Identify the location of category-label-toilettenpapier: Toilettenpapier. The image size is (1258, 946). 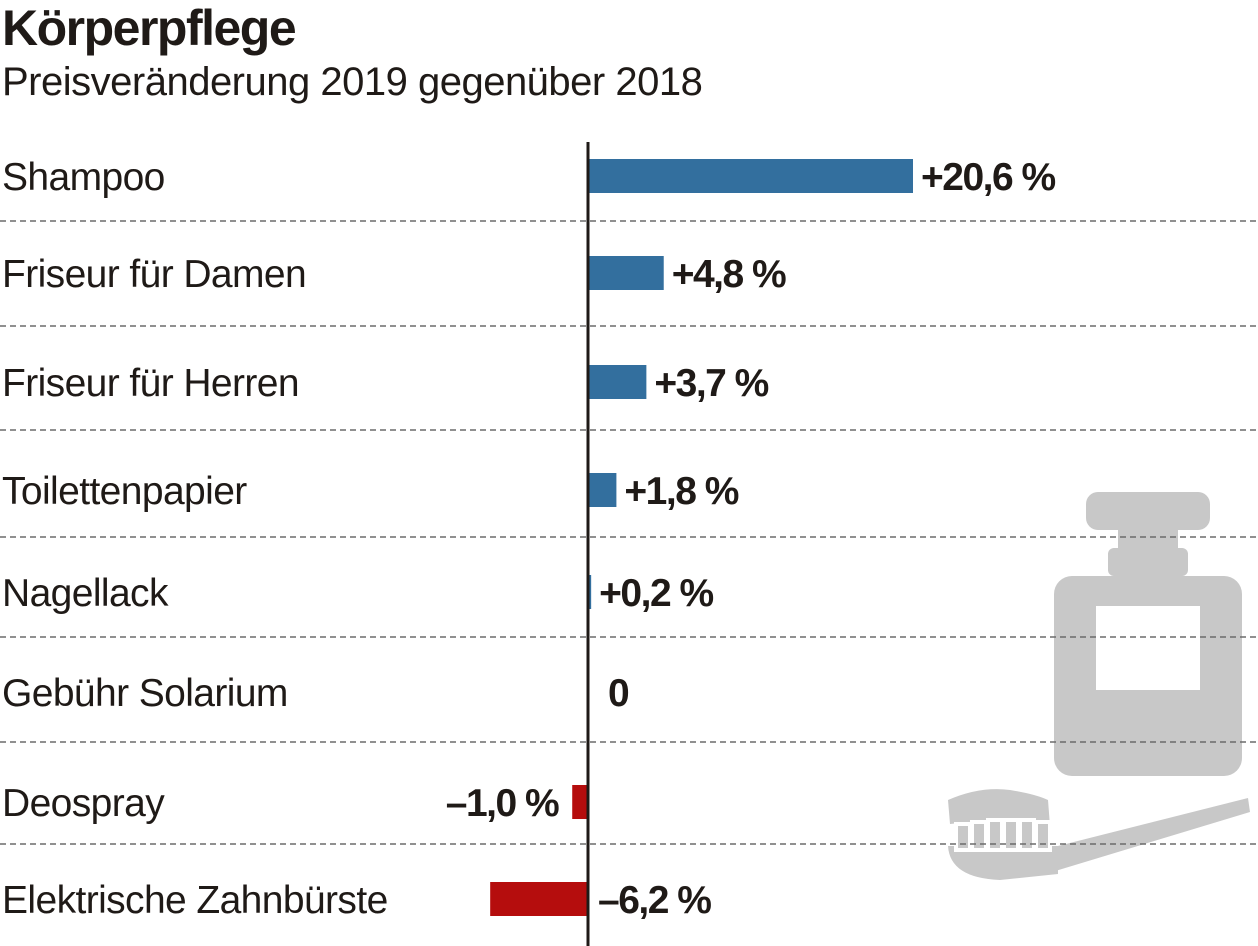
(124, 491).